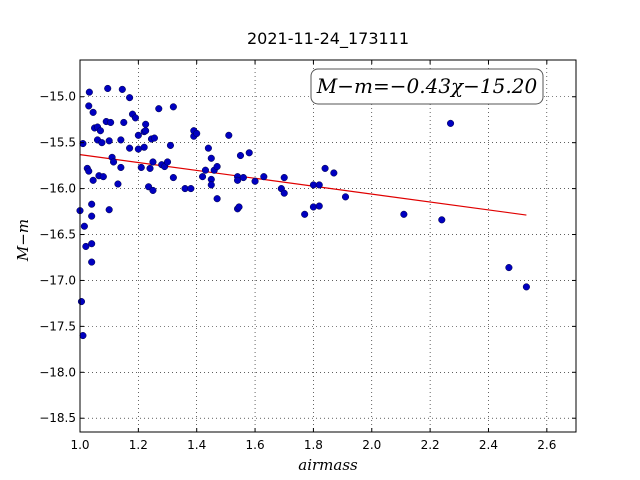 This screenshot has width=640, height=480. I want to click on annotation-frame, so click(427, 86).